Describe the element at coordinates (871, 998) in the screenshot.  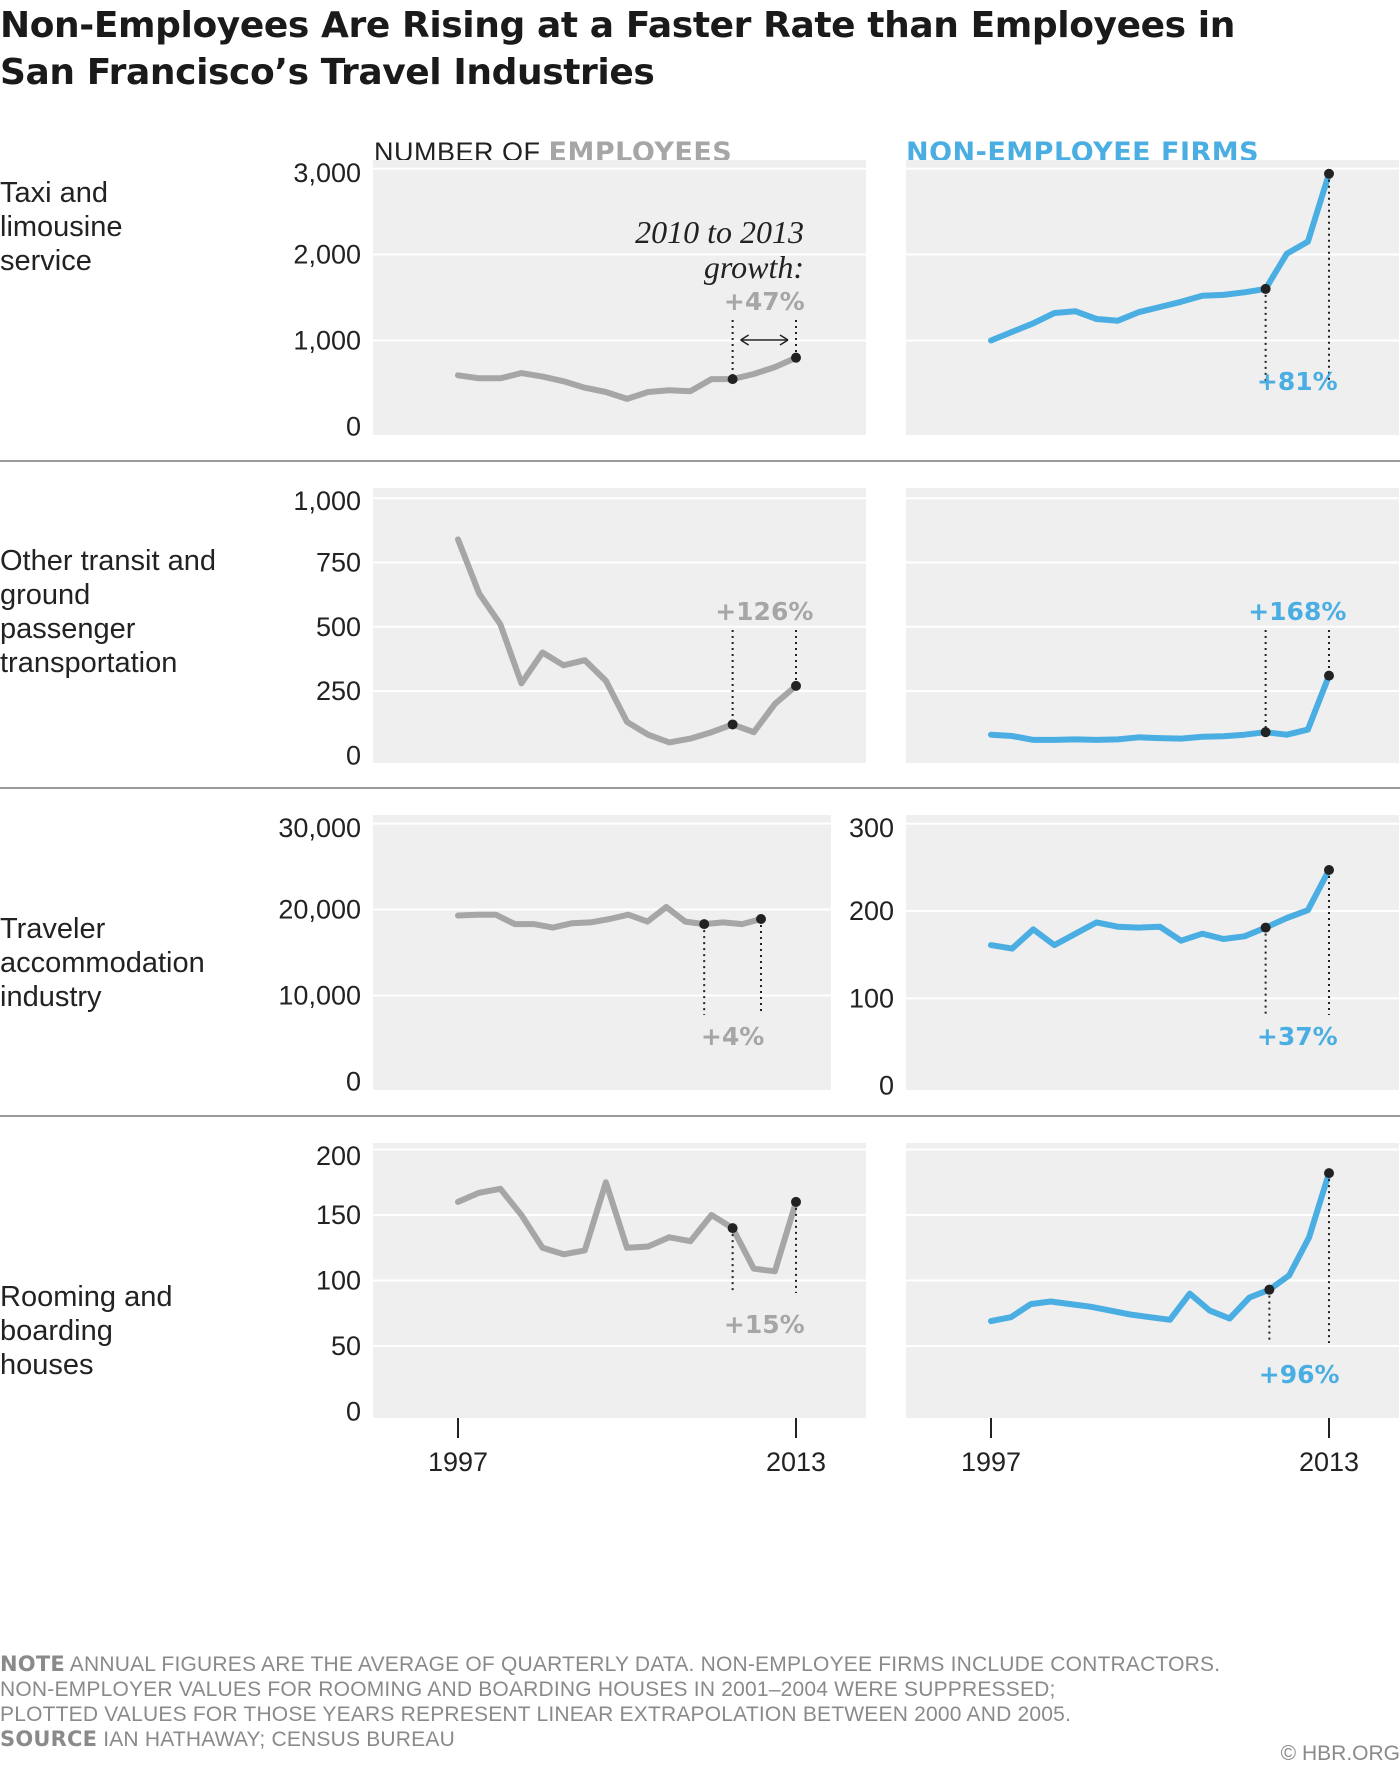
I see `nonemployee-ytick-label: 100` at that location.